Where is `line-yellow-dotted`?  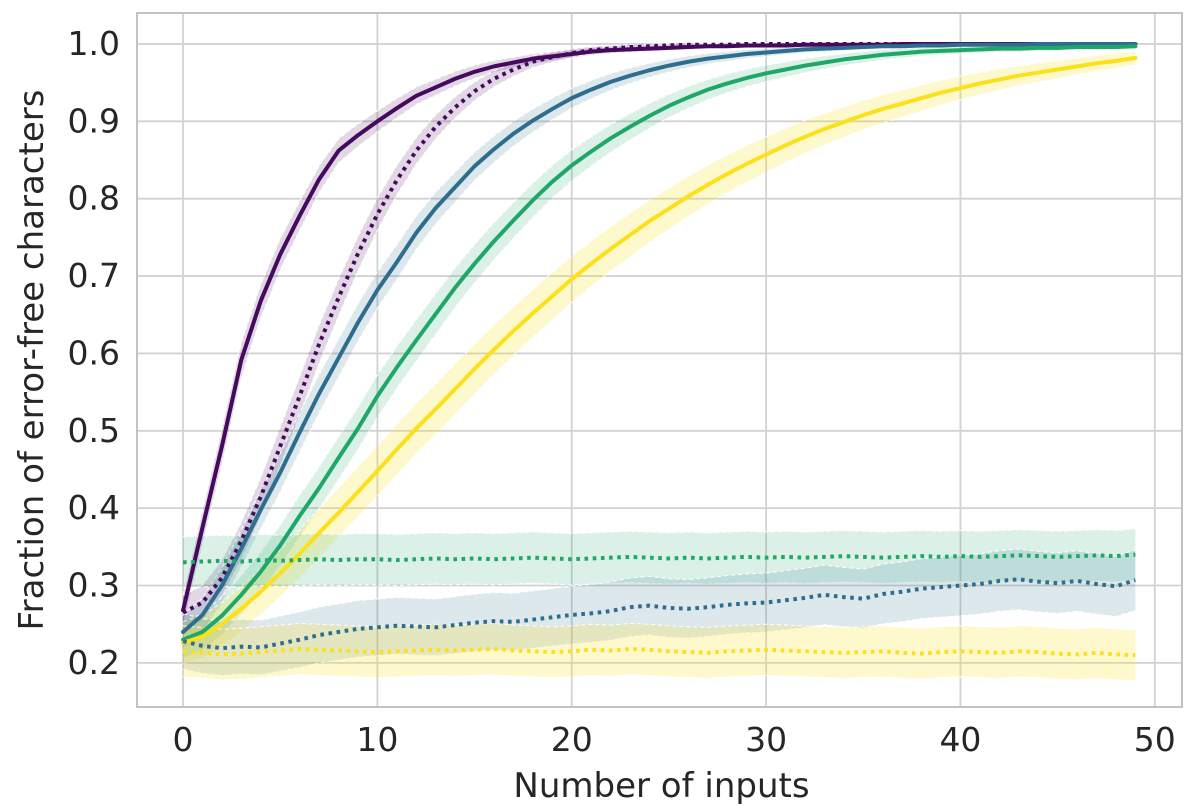
line-yellow-dotted is located at coordinates (659, 652).